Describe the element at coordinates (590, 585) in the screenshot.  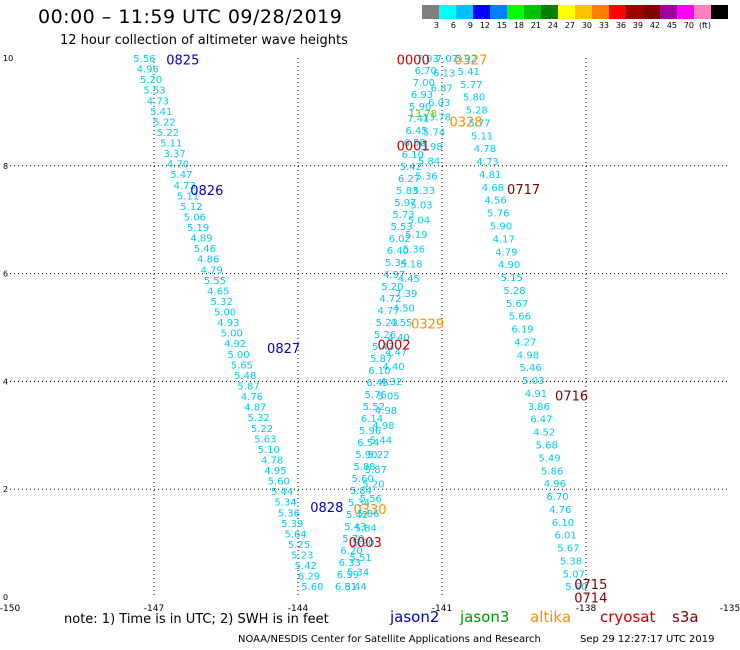
I see `time-label-s3a: 0715` at that location.